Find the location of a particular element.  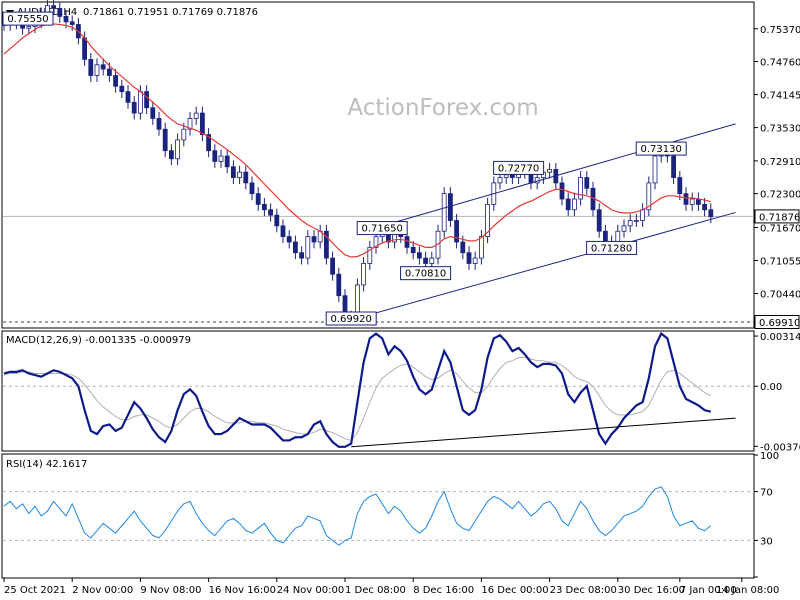

rsi-tick-label: 70 is located at coordinates (766, 493).